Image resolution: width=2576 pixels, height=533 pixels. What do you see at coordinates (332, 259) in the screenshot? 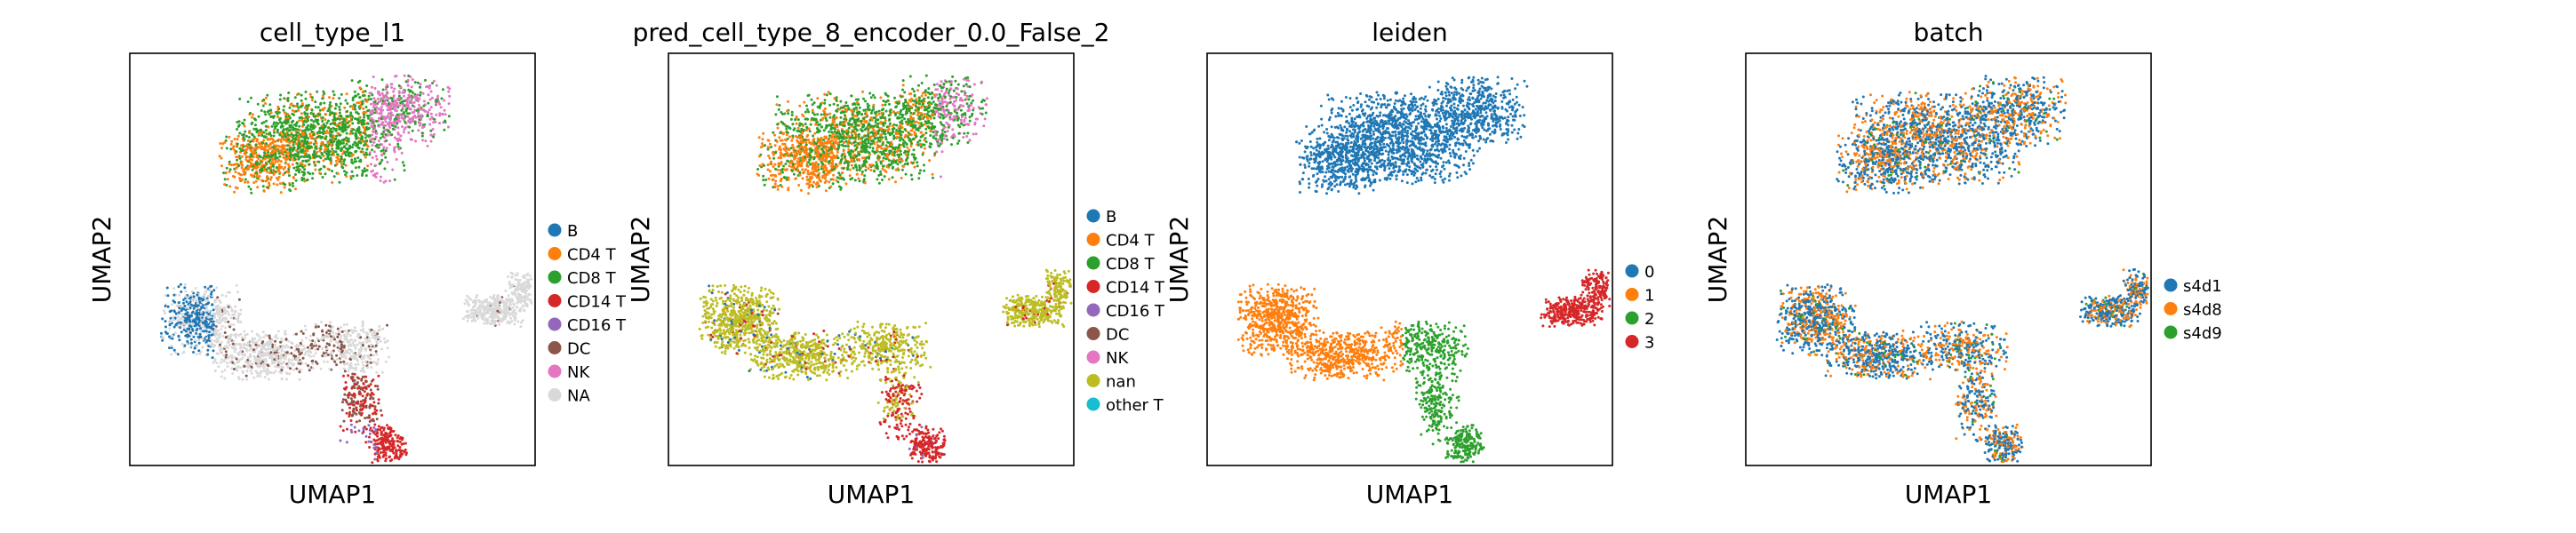
I see `plot-frame` at bounding box center [332, 259].